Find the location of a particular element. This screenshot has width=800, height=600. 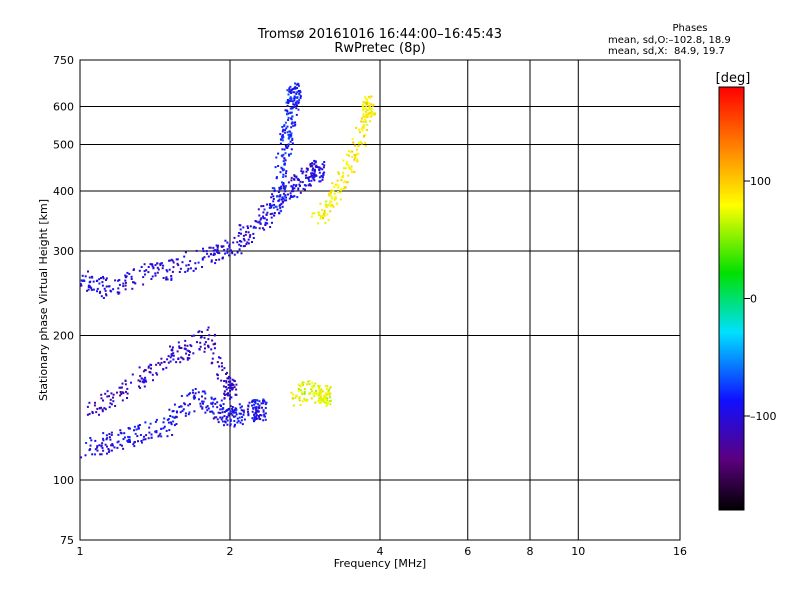

colorbar-tick-label: 0 is located at coordinates (753, 299).